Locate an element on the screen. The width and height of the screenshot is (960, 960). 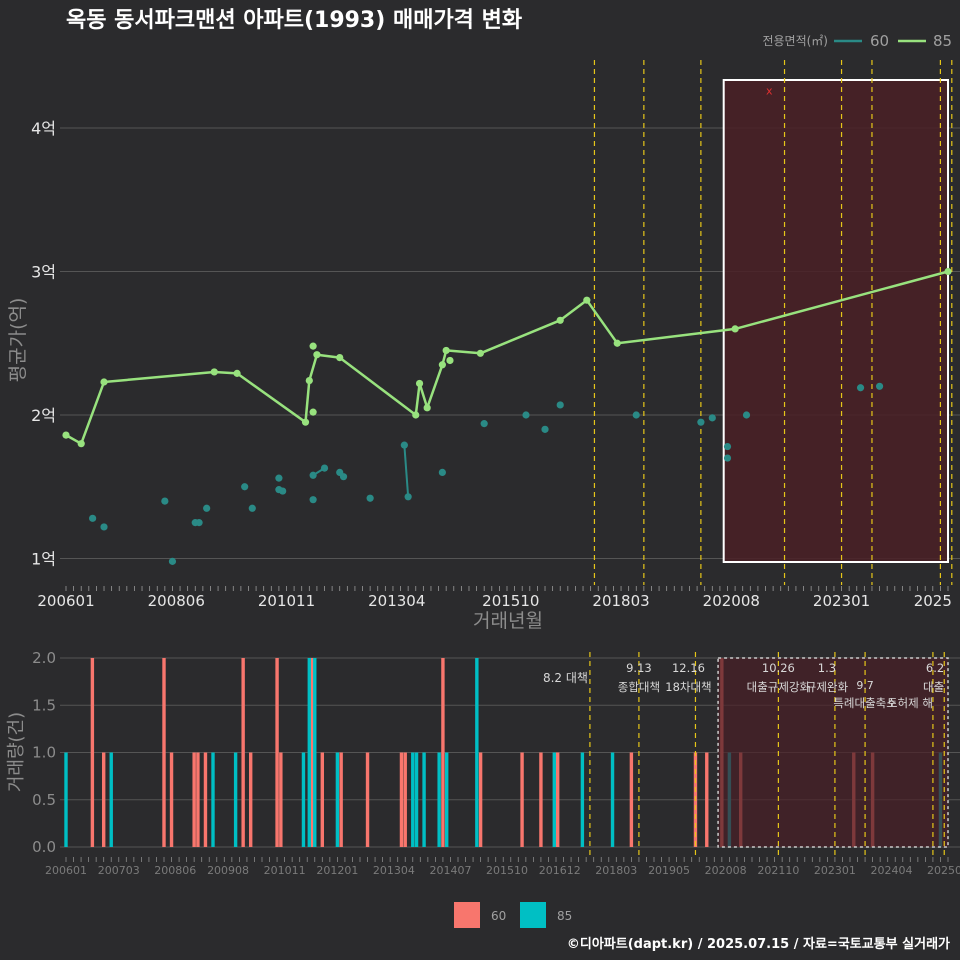
volume-x-tick-label: 201304 is located at coordinates (394, 870).